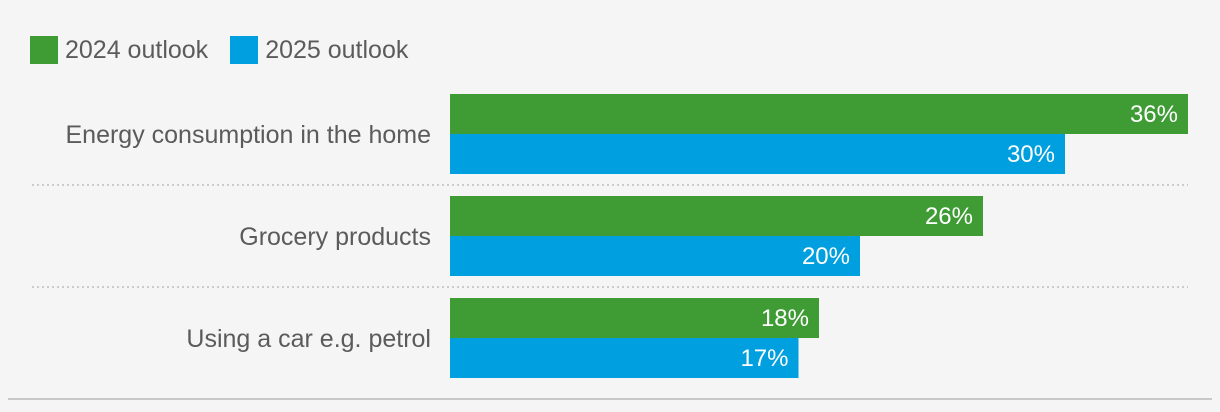 The image size is (1220, 412). I want to click on legend-item-2024: 2024 outlook, so click(119, 50).